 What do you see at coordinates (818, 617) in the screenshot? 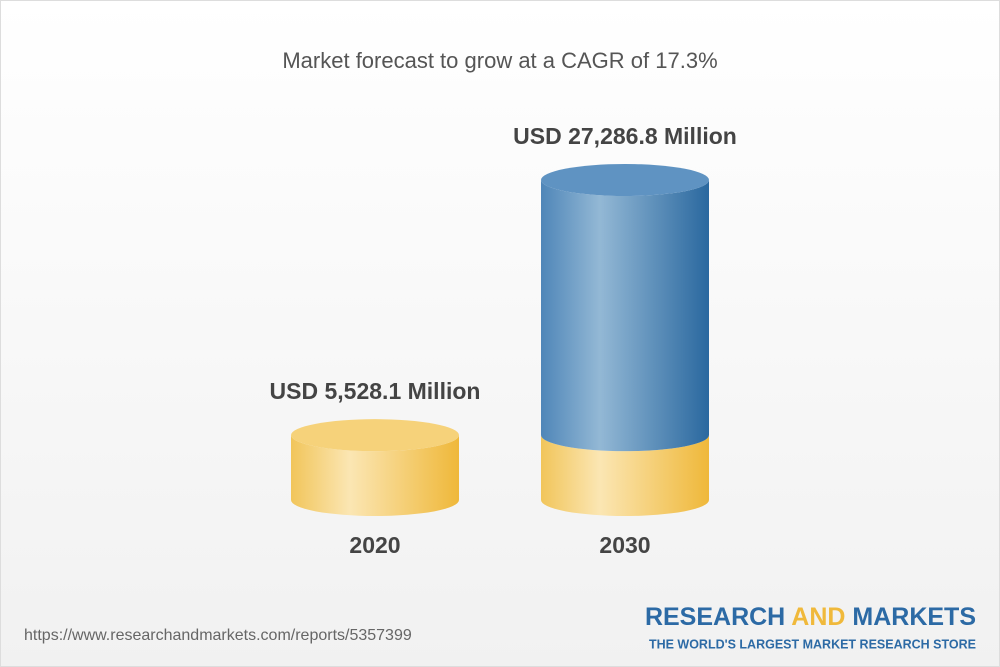
I see `brand-part: AND` at bounding box center [818, 617].